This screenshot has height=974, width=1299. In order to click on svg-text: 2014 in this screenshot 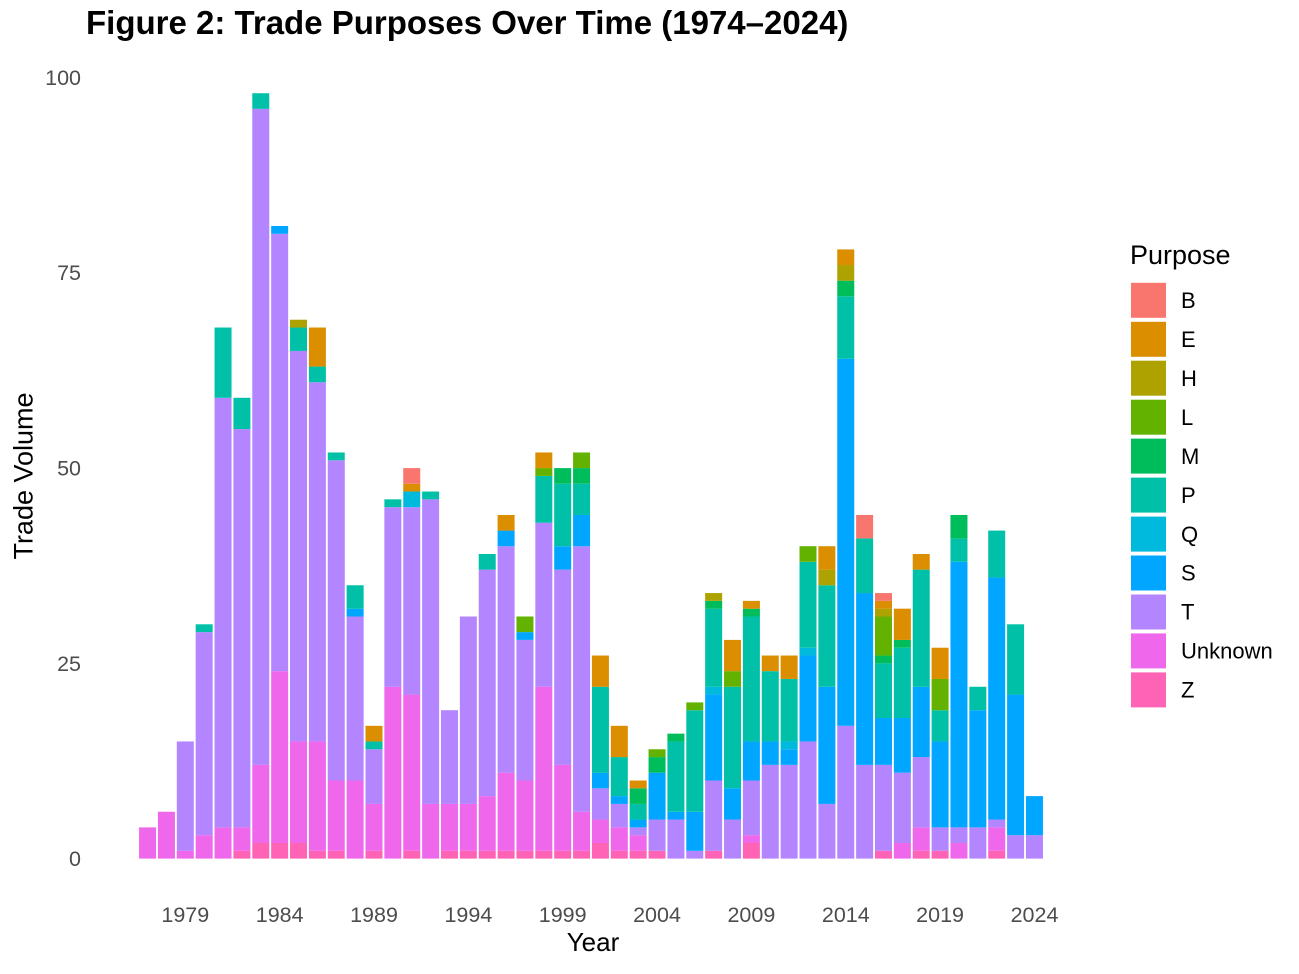, I will do `click(846, 915)`.